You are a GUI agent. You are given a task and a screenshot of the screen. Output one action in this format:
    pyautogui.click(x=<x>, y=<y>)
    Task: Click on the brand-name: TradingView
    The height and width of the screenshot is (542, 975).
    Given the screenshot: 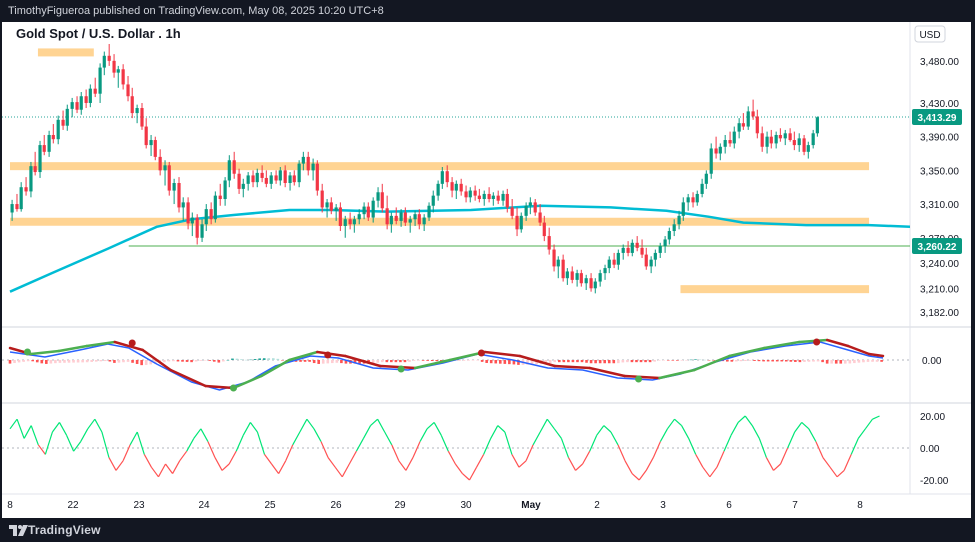 What is the action you would take?
    pyautogui.click(x=64, y=530)
    